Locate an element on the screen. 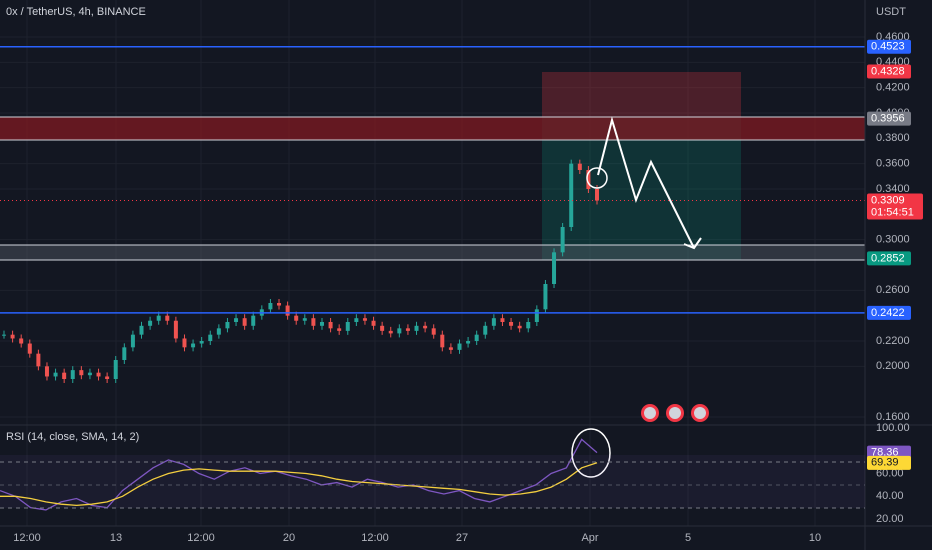 The image size is (932, 550). y-tick-label: 0.3000 is located at coordinates (893, 240).